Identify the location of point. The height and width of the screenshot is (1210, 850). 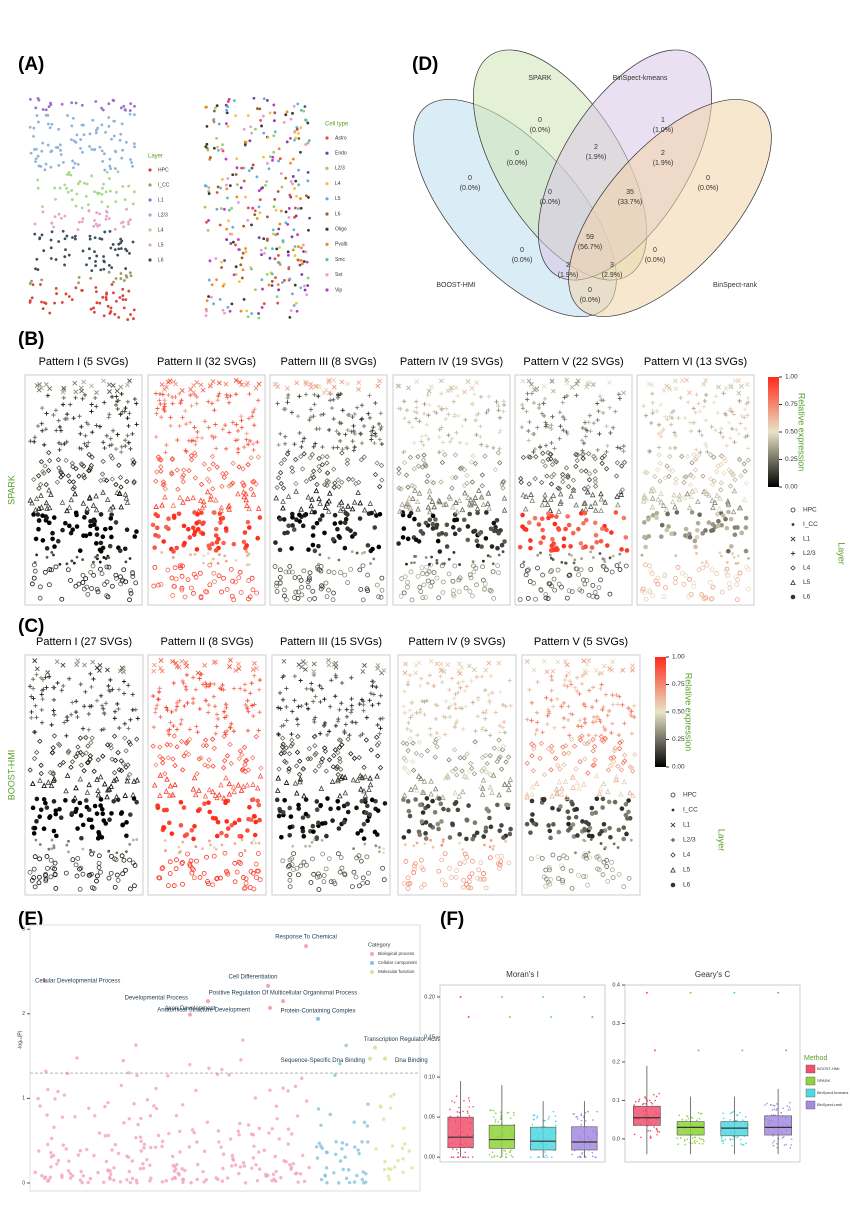
(306, 946).